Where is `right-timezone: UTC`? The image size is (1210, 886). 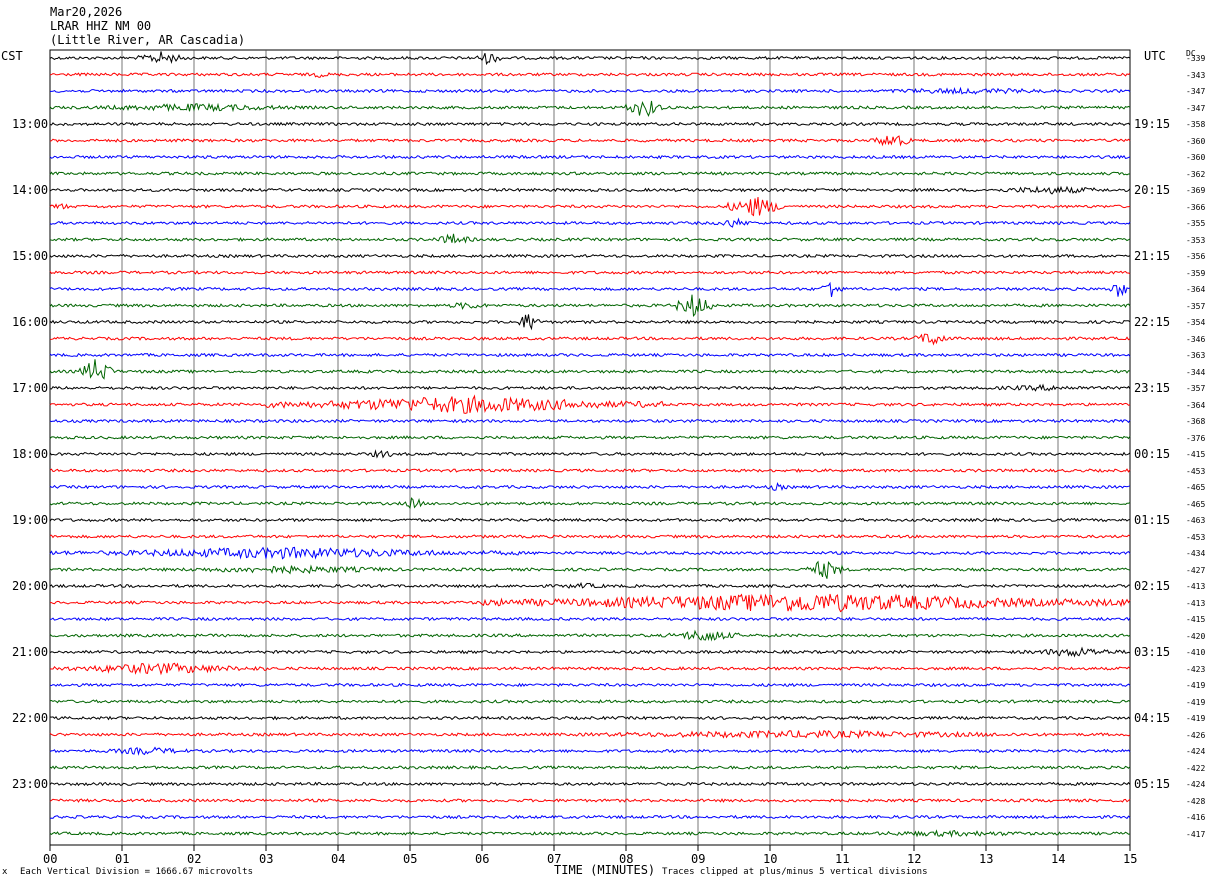 right-timezone: UTC is located at coordinates (1155, 56).